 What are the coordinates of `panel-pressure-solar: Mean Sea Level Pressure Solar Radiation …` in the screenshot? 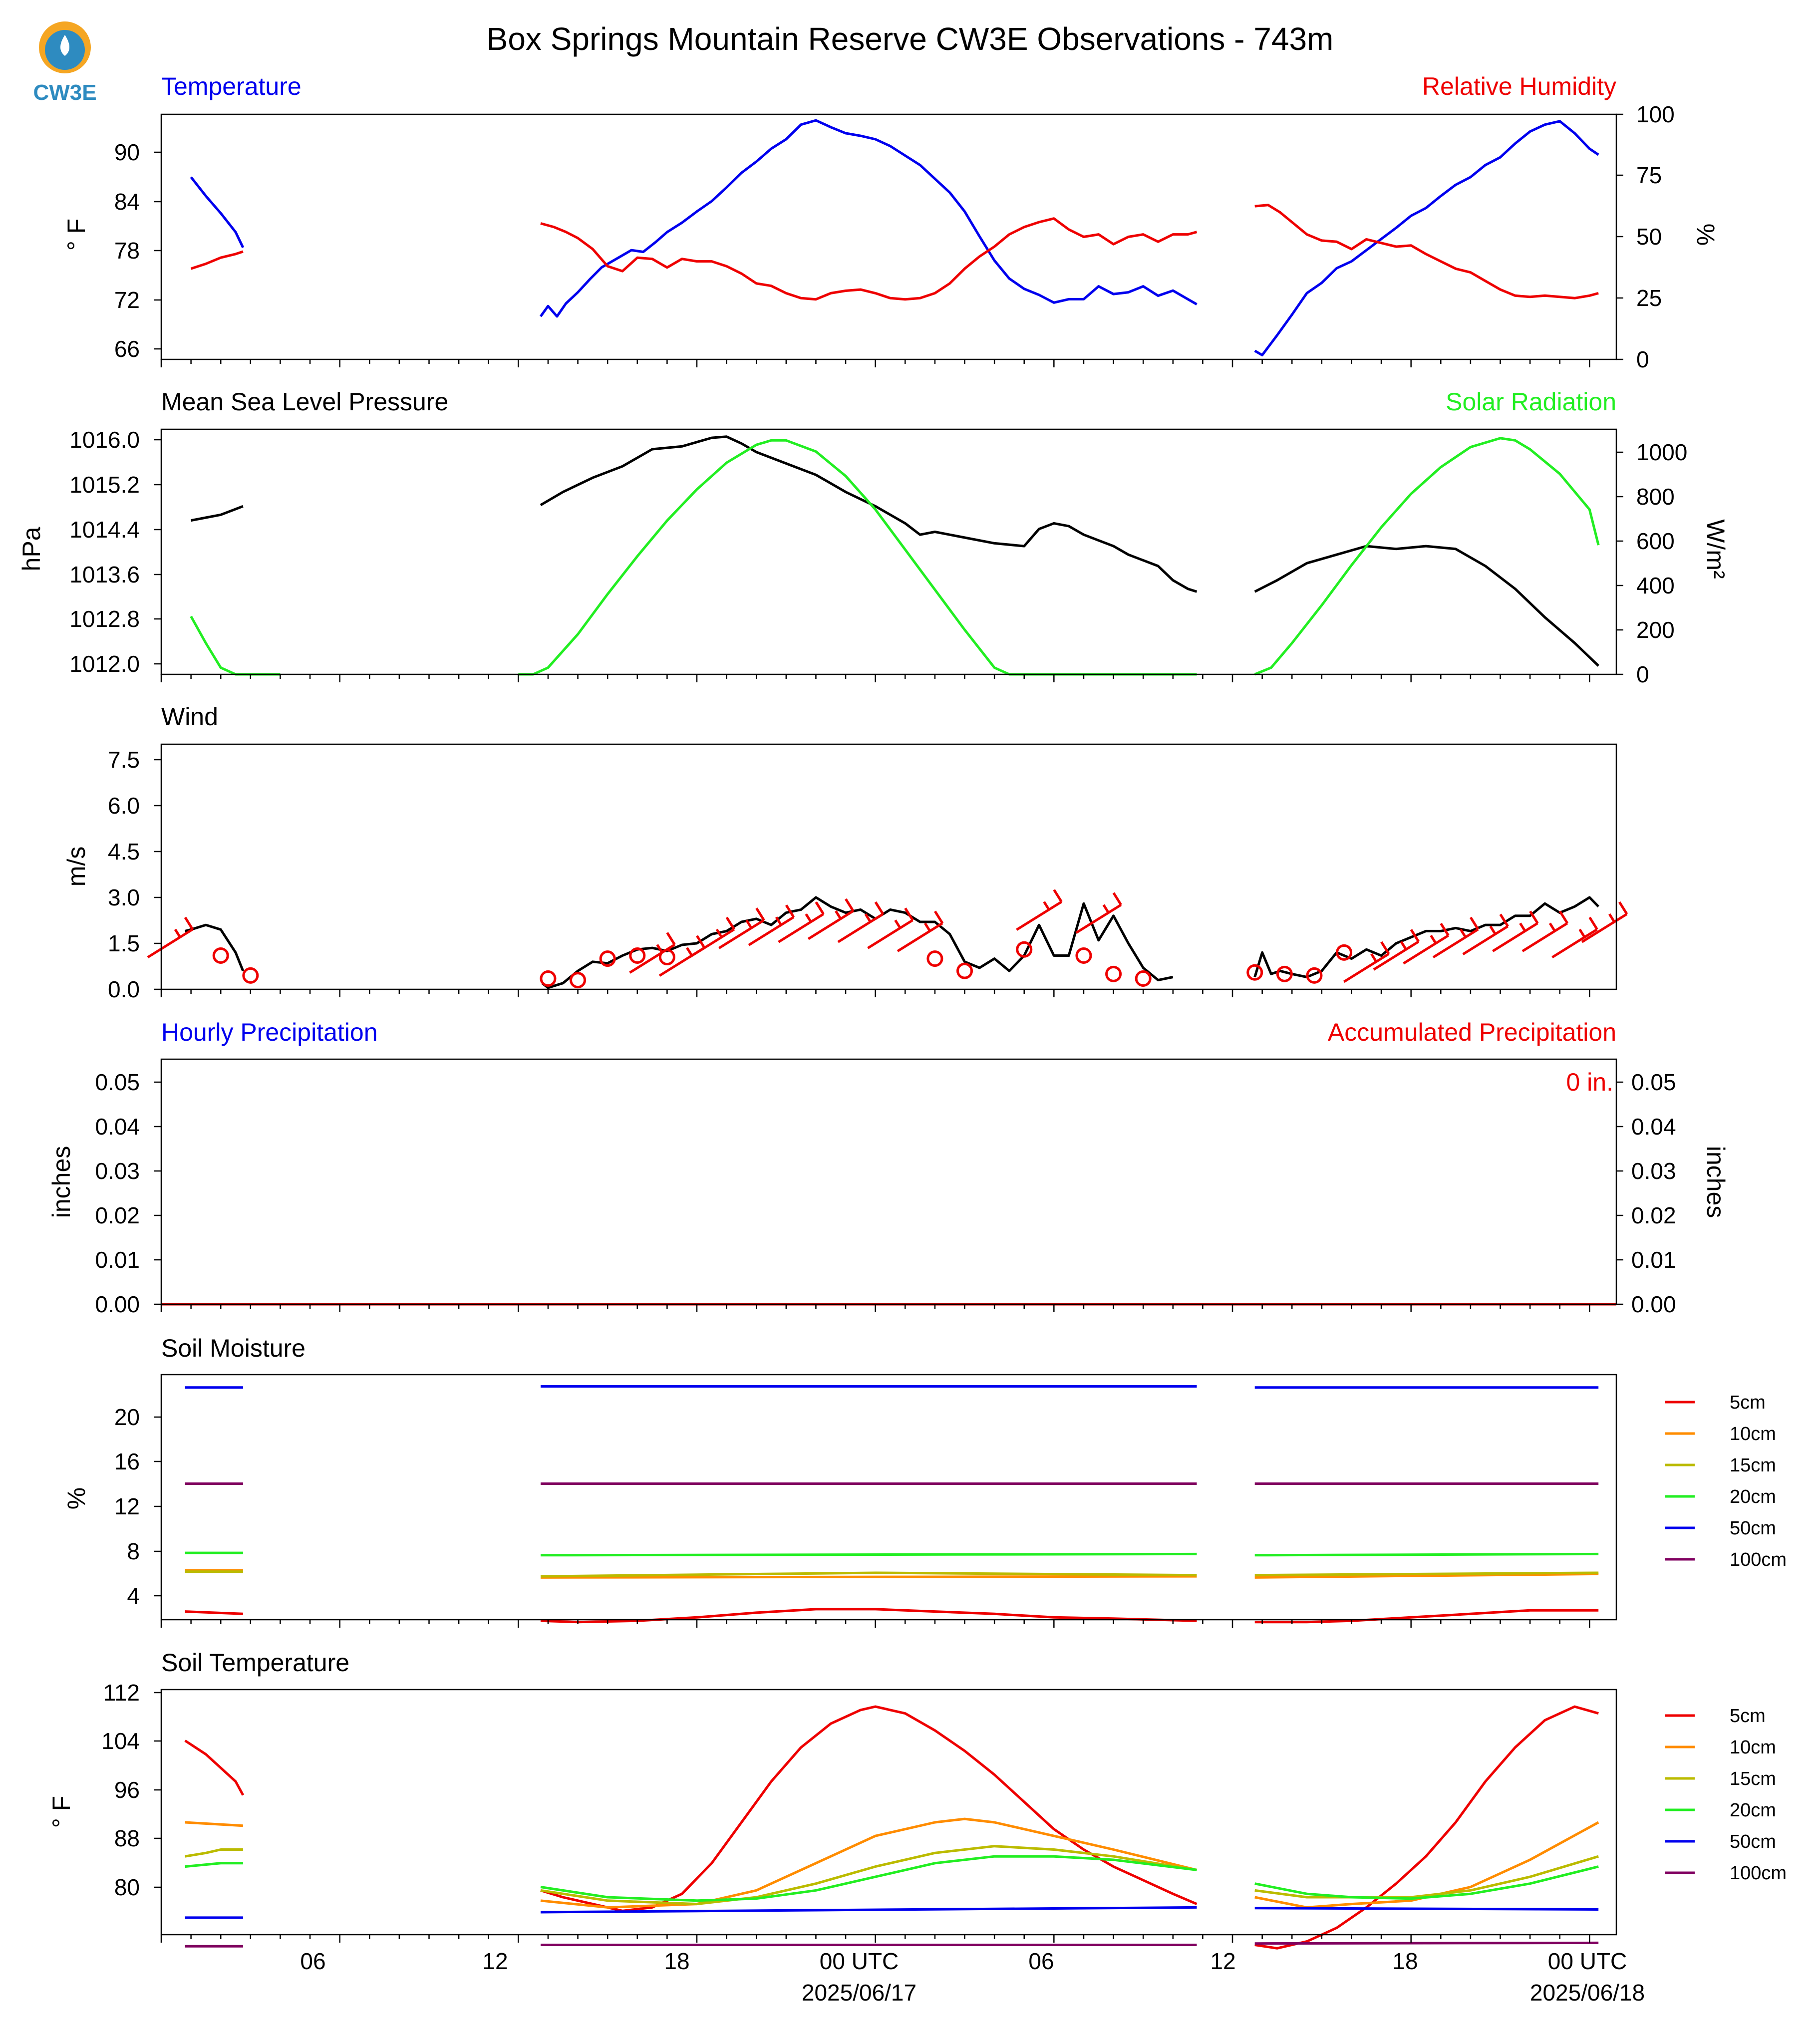 It's located at (873, 537).